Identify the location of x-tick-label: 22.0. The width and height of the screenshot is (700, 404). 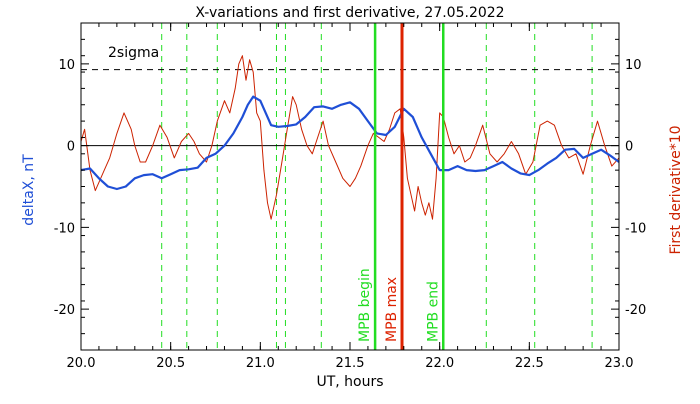
(439, 363).